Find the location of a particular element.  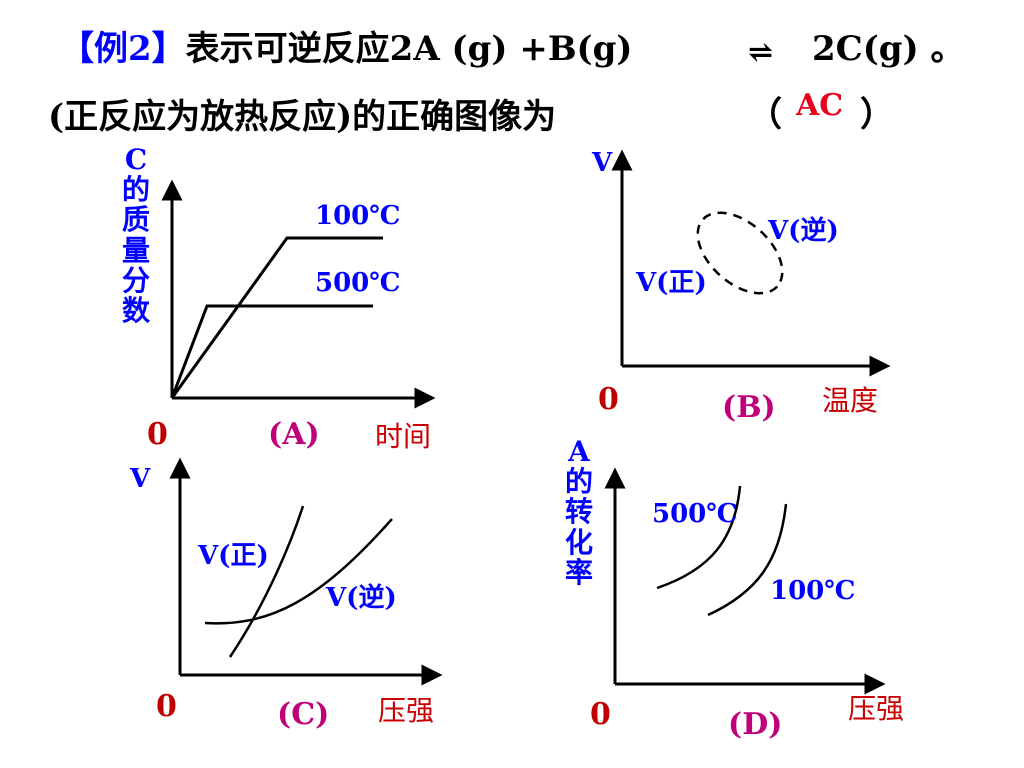

graph-c-panel-label: (C) is located at coordinates (303, 714).